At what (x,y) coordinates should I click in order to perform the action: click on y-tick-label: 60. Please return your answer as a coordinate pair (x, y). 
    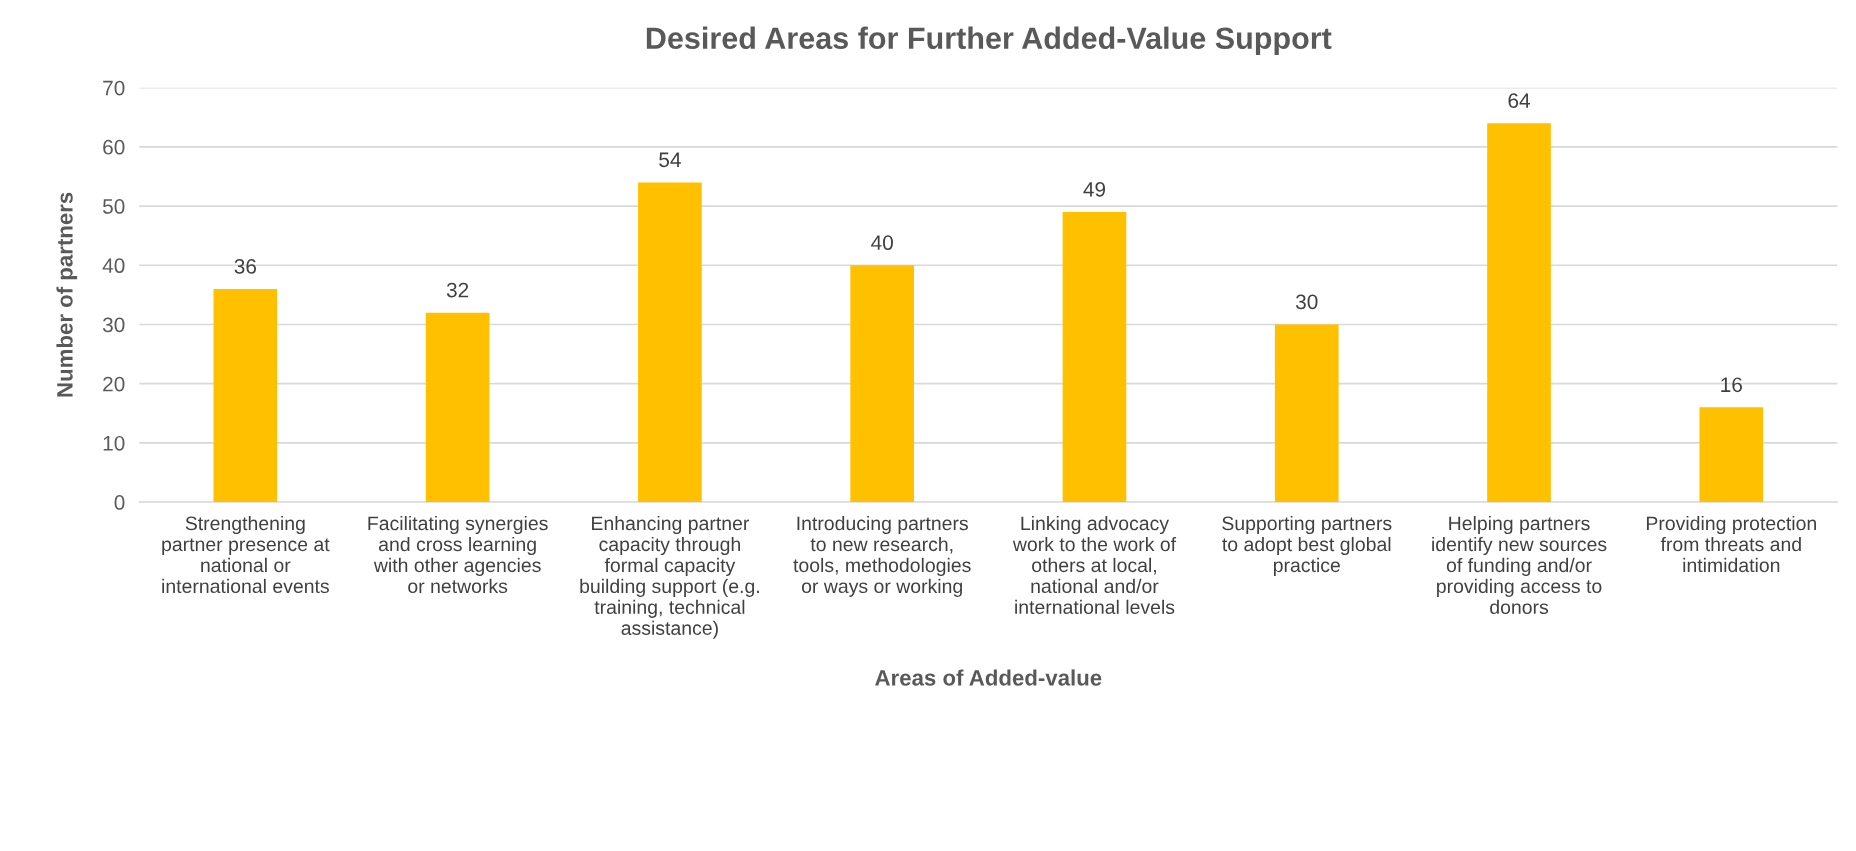
    Looking at the image, I should click on (114, 147).